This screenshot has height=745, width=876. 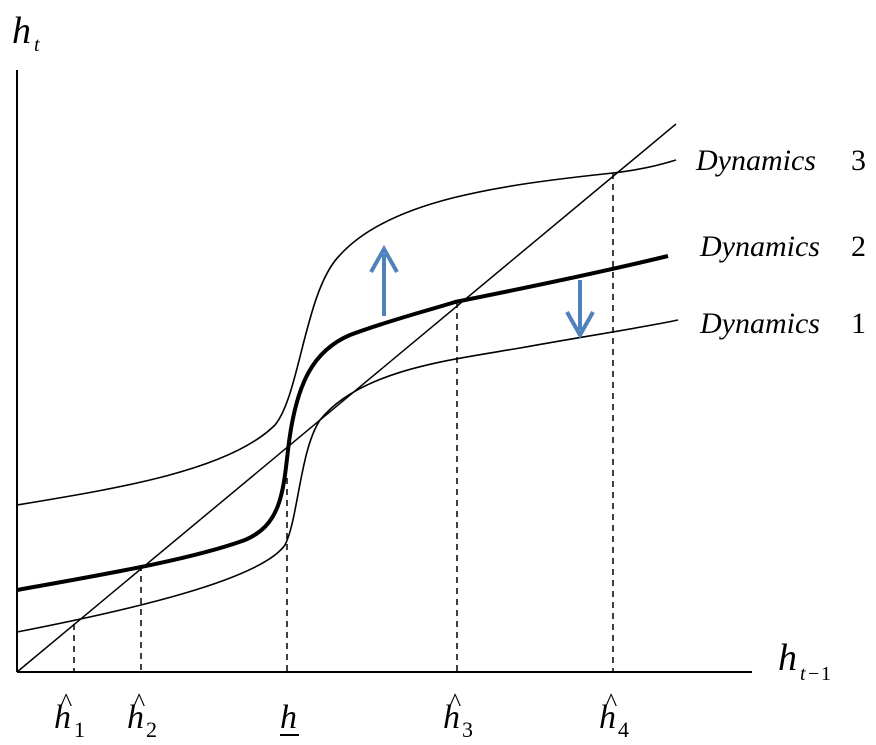 I want to click on x-axis-label: h t − 1, so click(x=804, y=661).